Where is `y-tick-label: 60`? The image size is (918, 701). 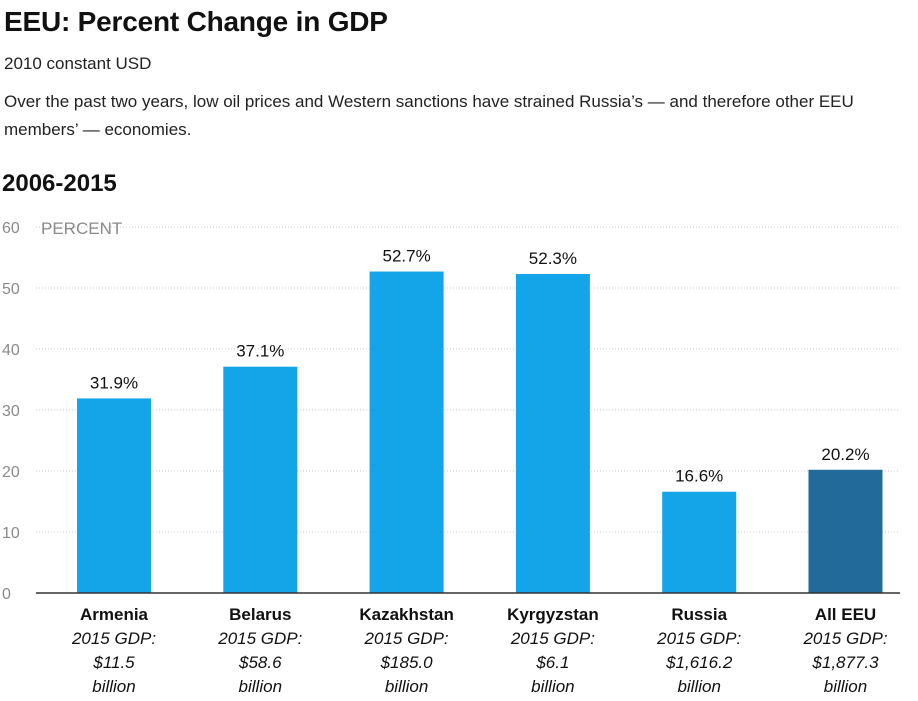 y-tick-label: 60 is located at coordinates (11, 228).